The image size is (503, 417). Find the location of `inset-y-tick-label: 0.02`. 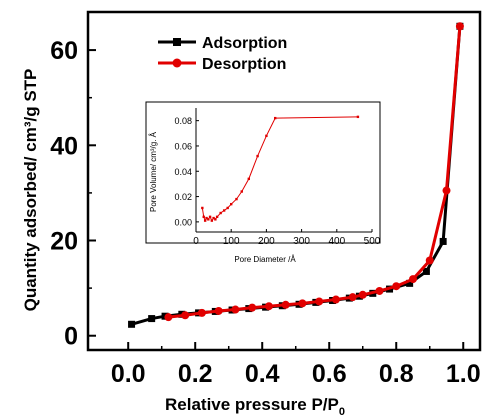

inset-y-tick-label: 0.02 is located at coordinates (183, 197).